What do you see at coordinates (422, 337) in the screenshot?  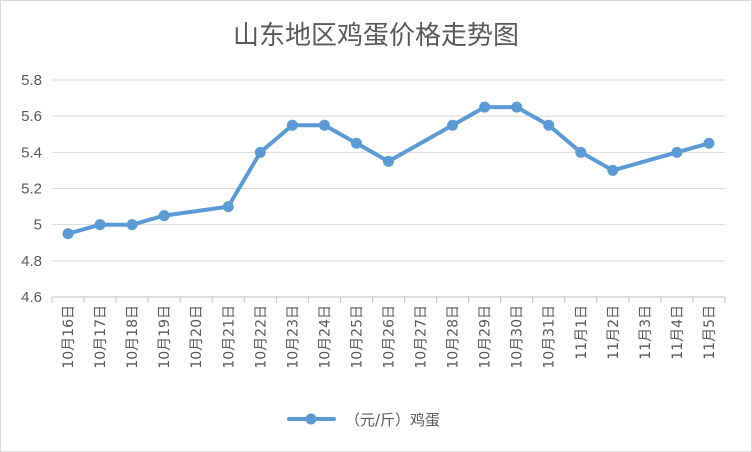 I see `x-tick-label: 10月27日` at bounding box center [422, 337].